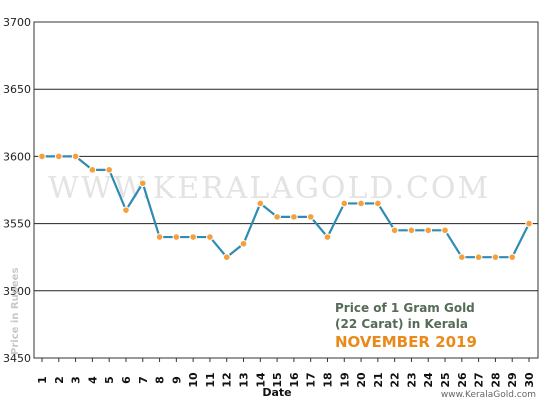  What do you see at coordinates (176, 380) in the screenshot?
I see `x-tick-label: 9` at bounding box center [176, 380].